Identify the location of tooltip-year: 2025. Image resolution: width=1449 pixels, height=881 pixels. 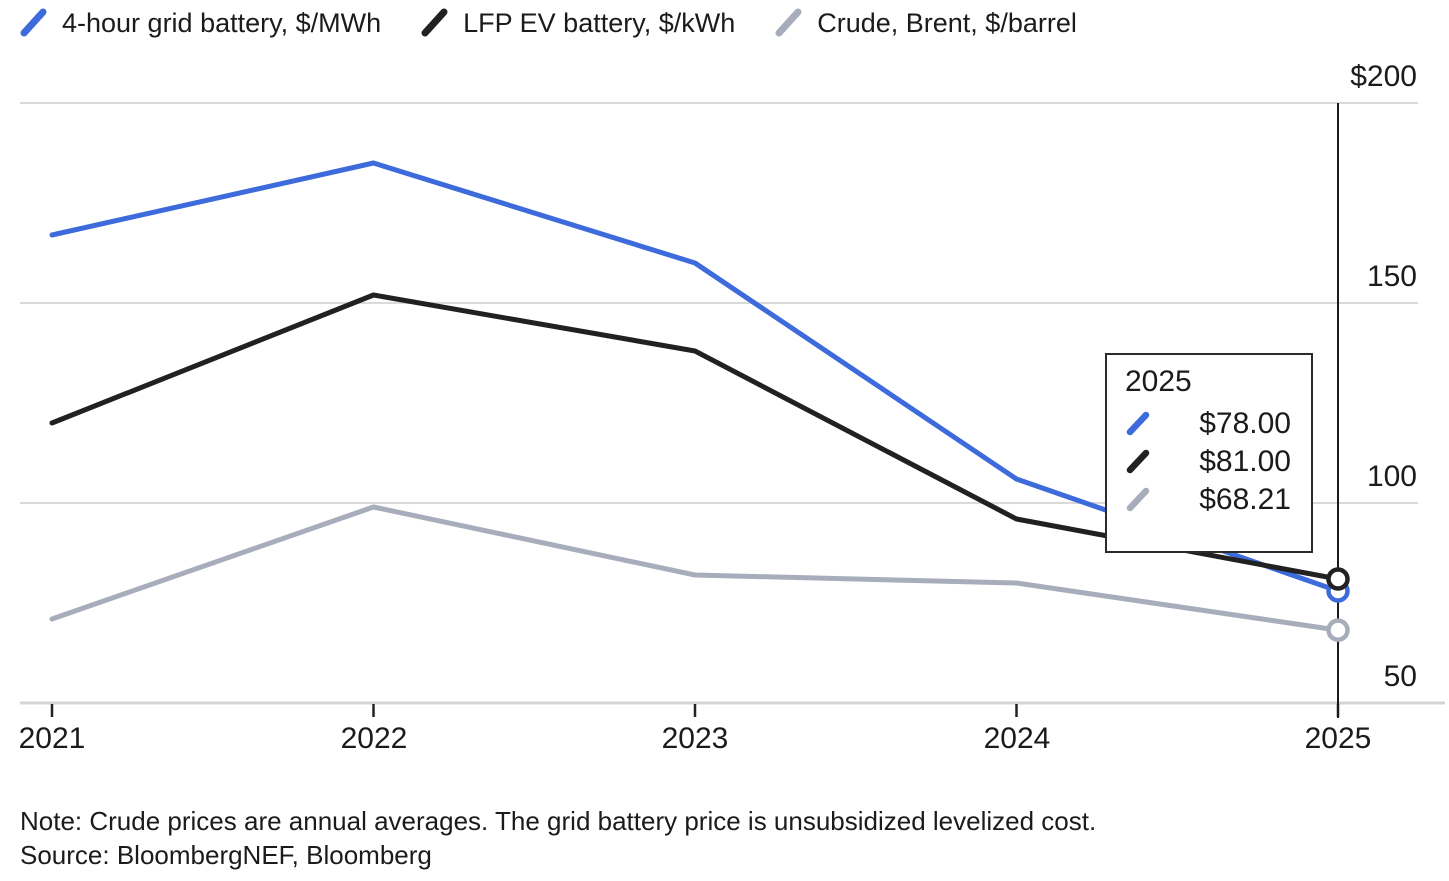
(1158, 381).